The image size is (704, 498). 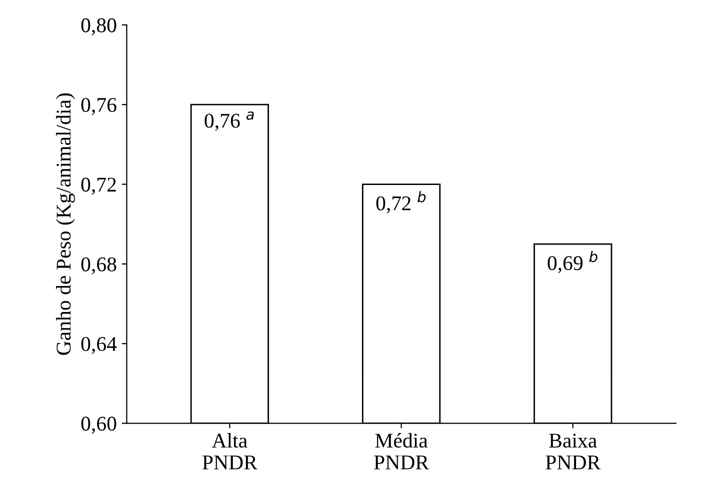 What do you see at coordinates (229, 121) in the screenshot?
I see `data-label: 0,76 $^{a}$` at bounding box center [229, 121].